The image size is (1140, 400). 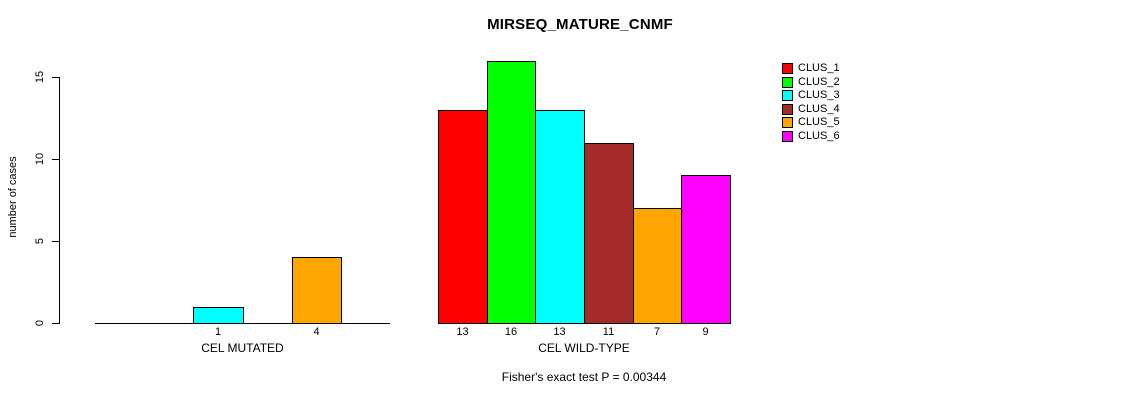 I want to click on y-tick-label: 0, so click(x=40, y=323).